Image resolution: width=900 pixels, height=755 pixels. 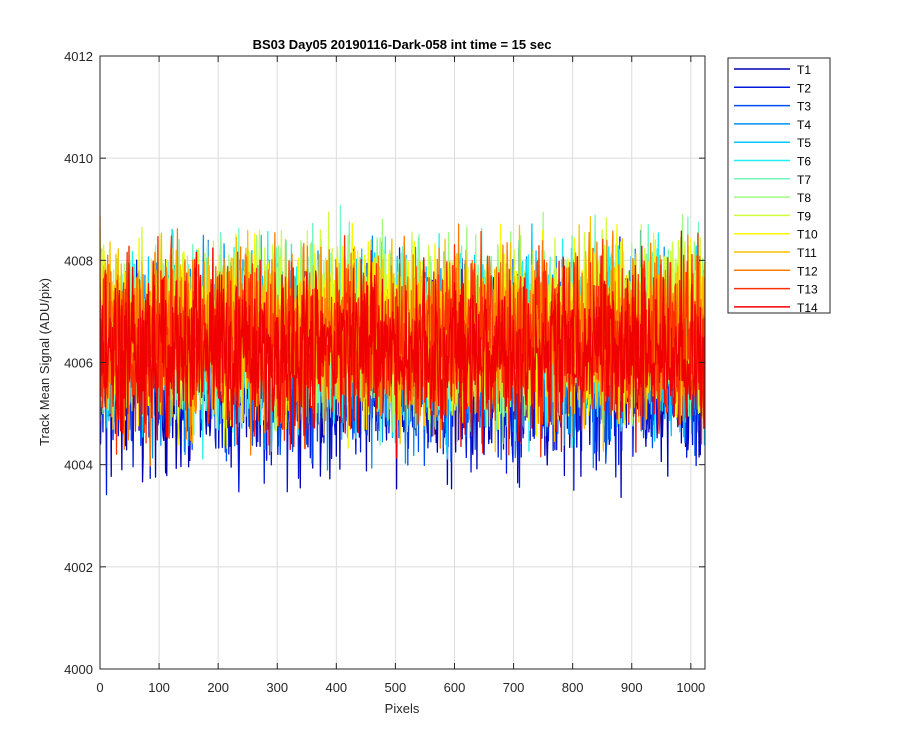 What do you see at coordinates (804, 198) in the screenshot?
I see `legend-label-t8: T8` at bounding box center [804, 198].